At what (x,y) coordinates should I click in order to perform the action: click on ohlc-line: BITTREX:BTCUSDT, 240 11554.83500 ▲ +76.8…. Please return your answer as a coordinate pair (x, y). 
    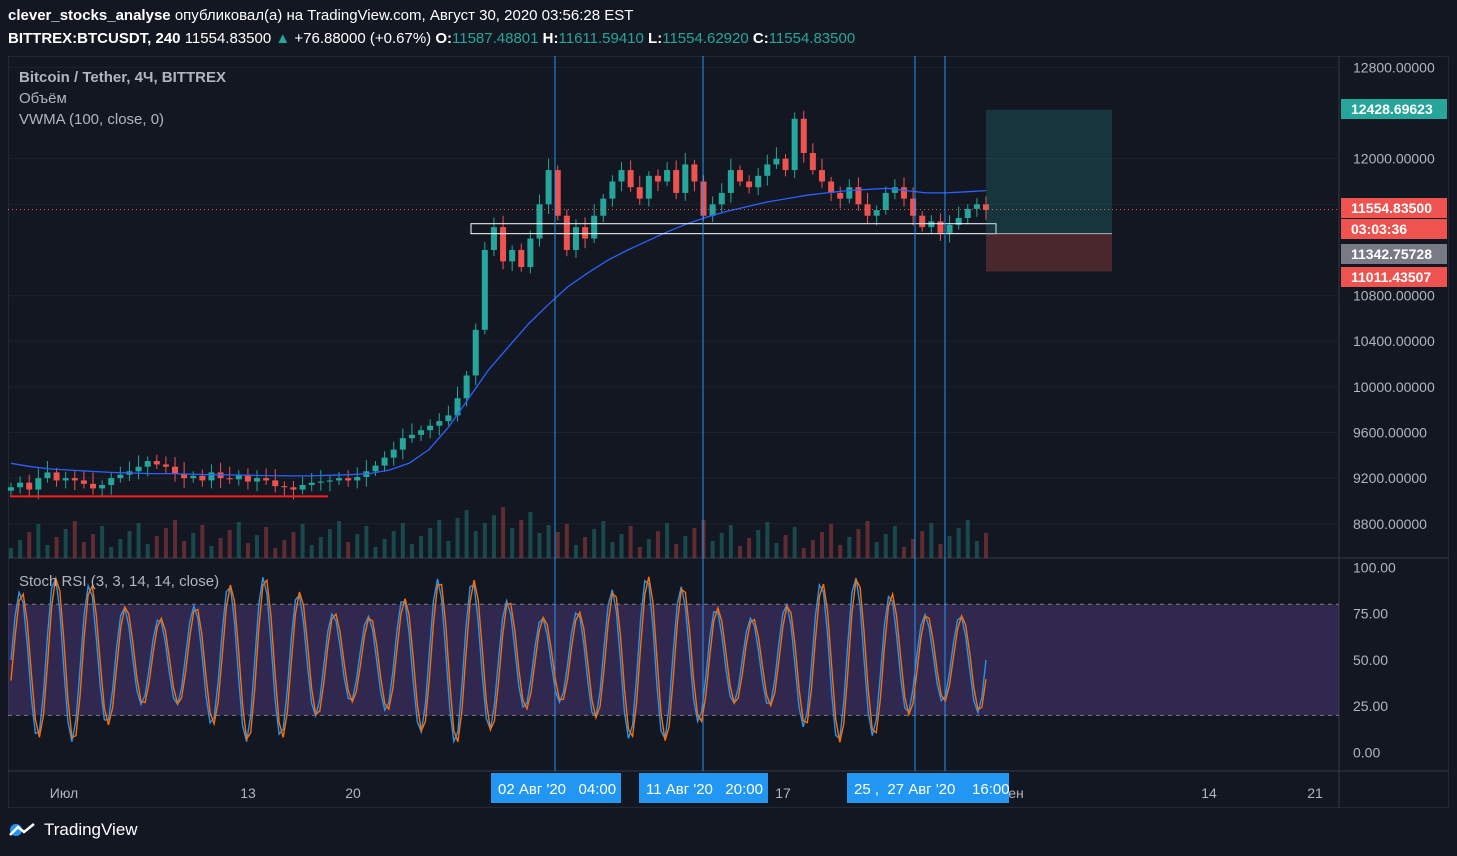
    Looking at the image, I should click on (431, 38).